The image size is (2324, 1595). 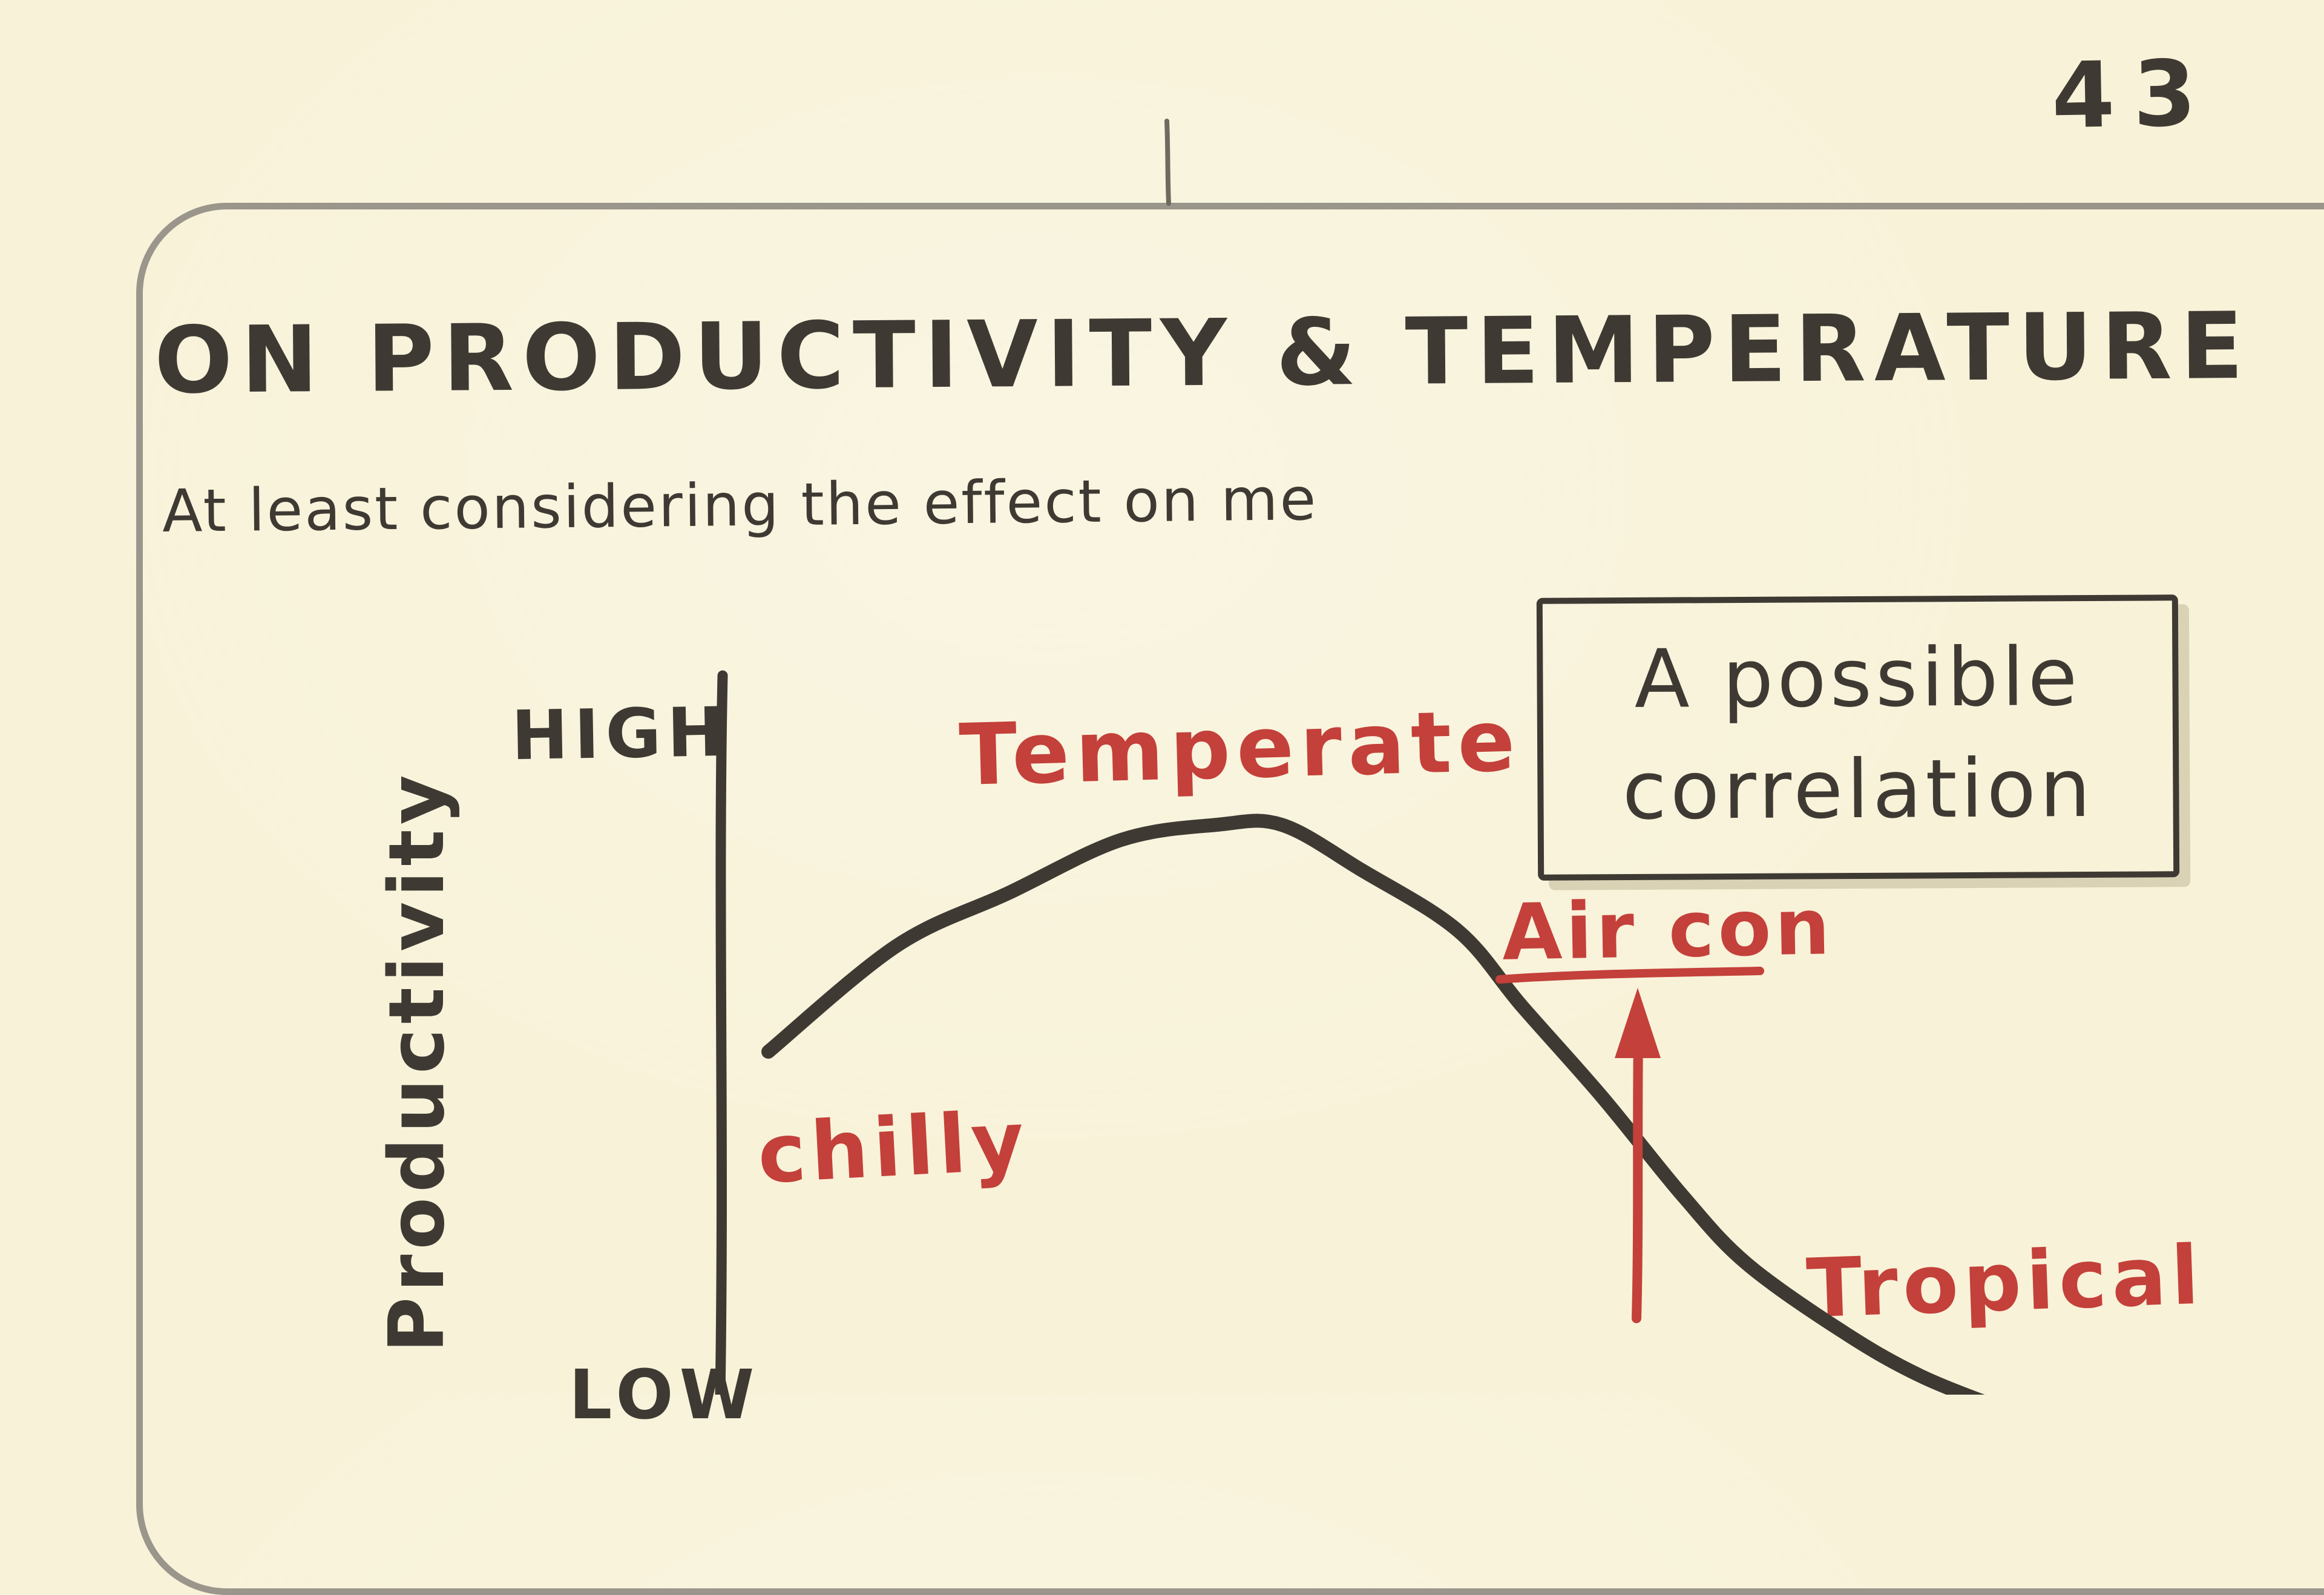 I want to click on frame-top-tick, so click(x=1167, y=163).